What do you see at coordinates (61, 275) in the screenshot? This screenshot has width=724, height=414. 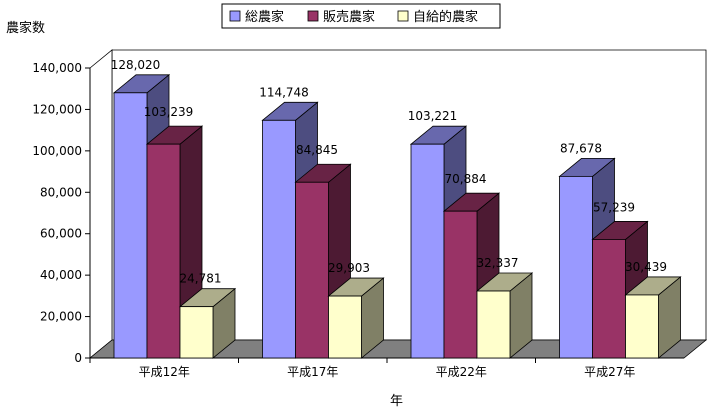 I see `y-tick-label: 40,000` at bounding box center [61, 275].